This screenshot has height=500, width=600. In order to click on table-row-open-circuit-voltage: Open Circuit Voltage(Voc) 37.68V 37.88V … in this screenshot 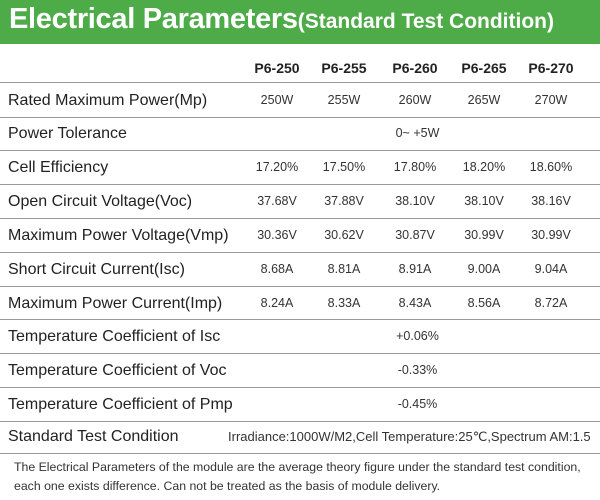, I will do `click(300, 201)`.